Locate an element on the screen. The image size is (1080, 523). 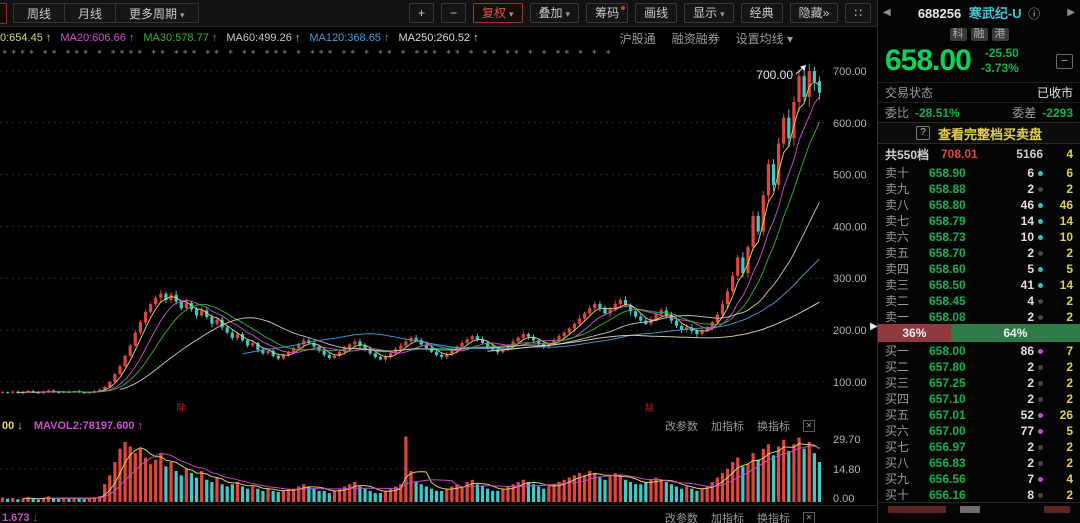
order-count: 6 is located at coordinates (1069, 172).